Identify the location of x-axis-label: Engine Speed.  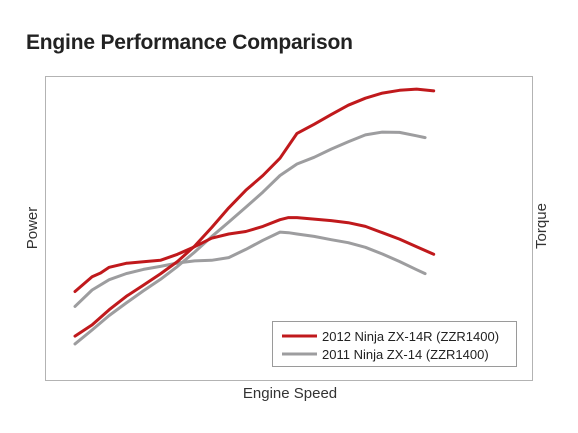
(290, 393).